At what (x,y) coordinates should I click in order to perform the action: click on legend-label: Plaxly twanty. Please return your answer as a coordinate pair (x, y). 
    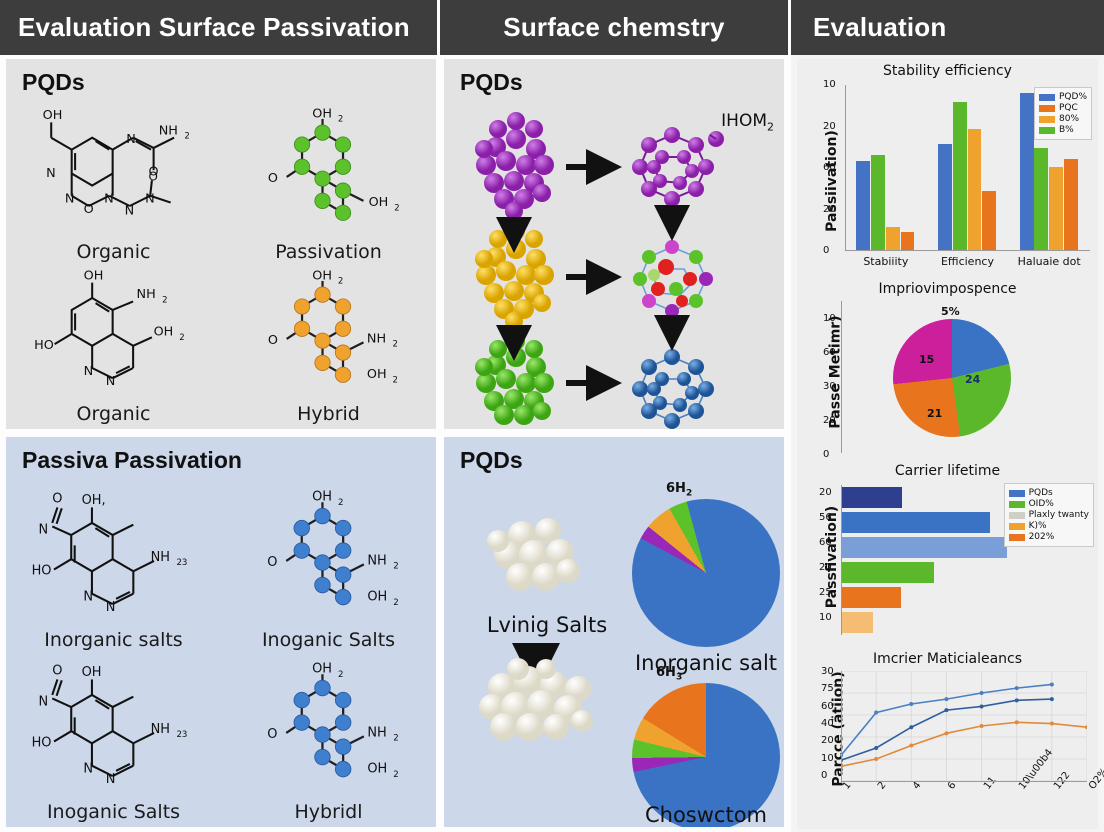
    Looking at the image, I should click on (1058, 515).